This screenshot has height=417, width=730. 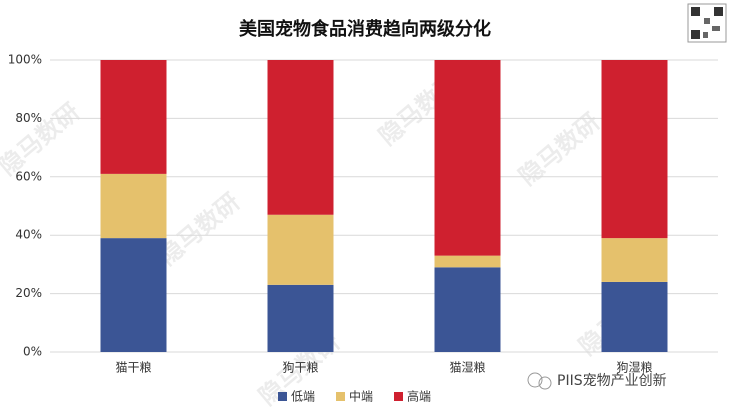 What do you see at coordinates (612, 381) in the screenshot?
I see `footer-text: PIIS宠物产业创新` at bounding box center [612, 381].